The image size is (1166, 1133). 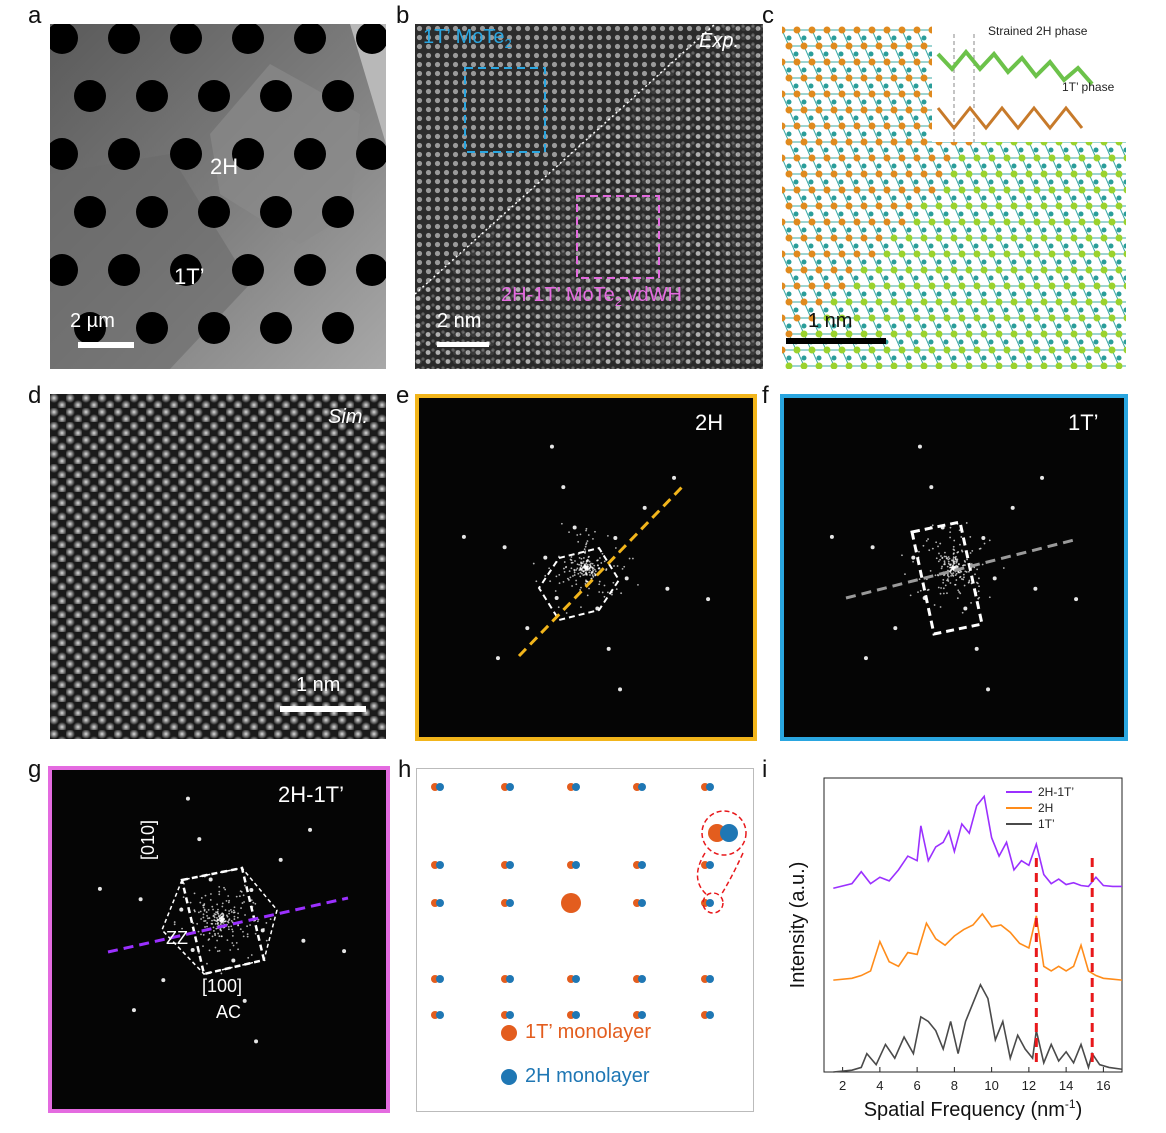 What do you see at coordinates (1046, 824) in the screenshot?
I see `legend-label: 1T’` at bounding box center [1046, 824].